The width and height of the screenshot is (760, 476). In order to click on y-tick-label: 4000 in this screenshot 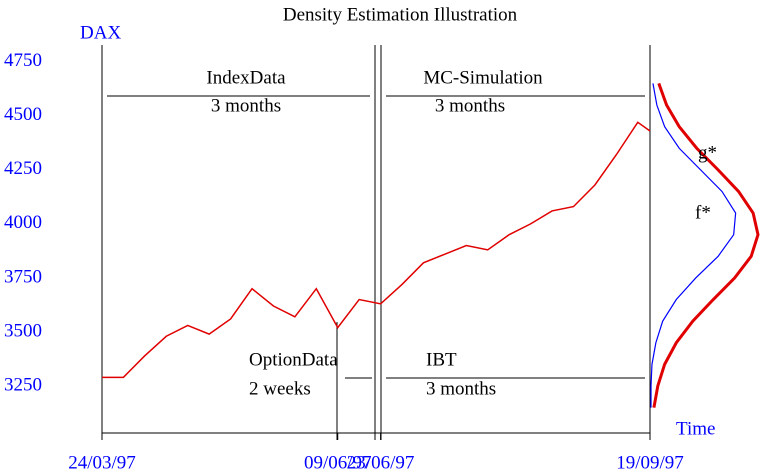, I will do `click(23, 222)`.